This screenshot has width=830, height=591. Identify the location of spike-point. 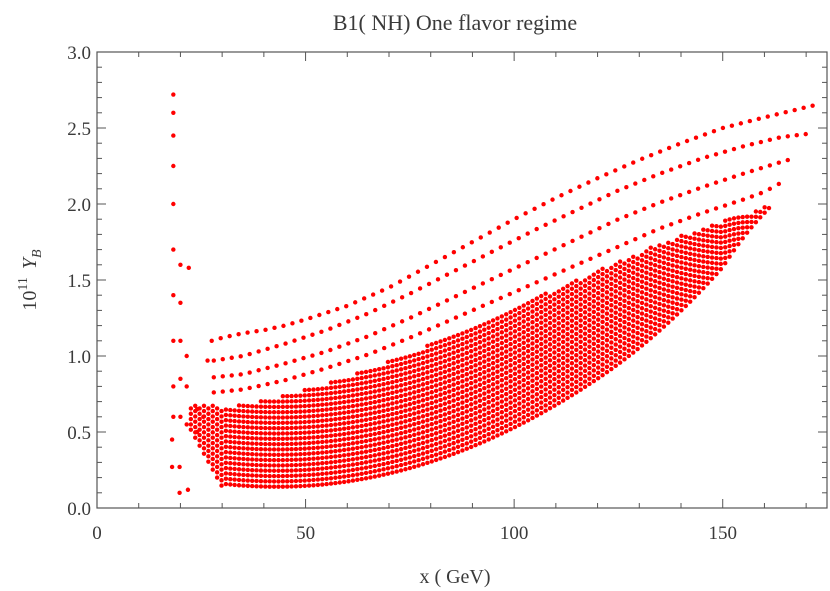
(180, 416).